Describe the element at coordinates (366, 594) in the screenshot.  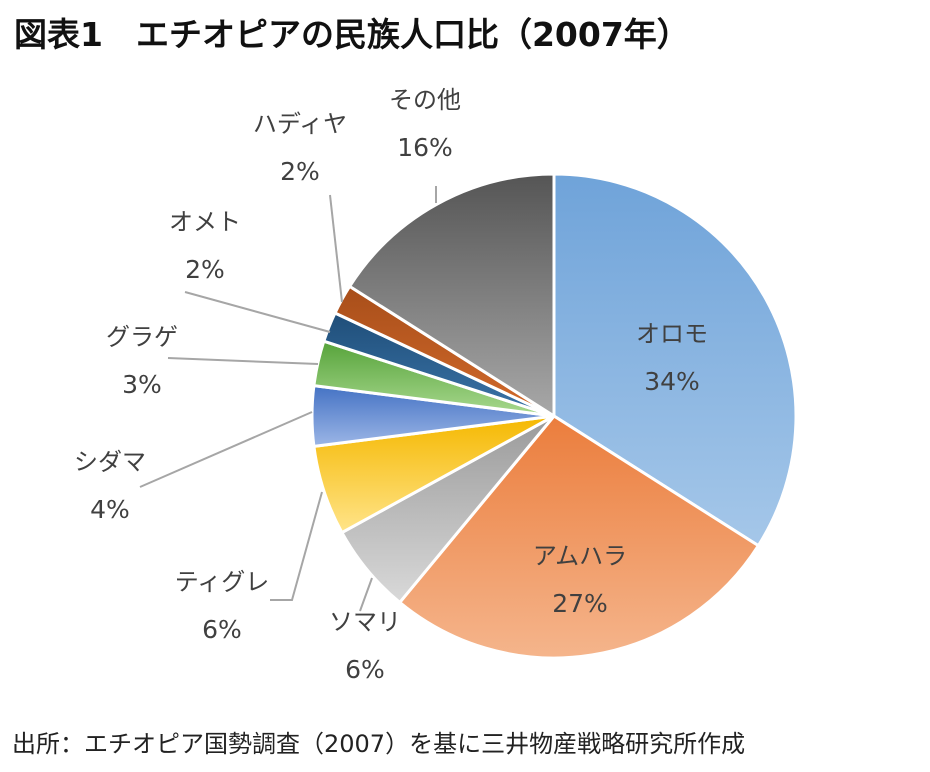
I see `leader-line-somali` at that location.